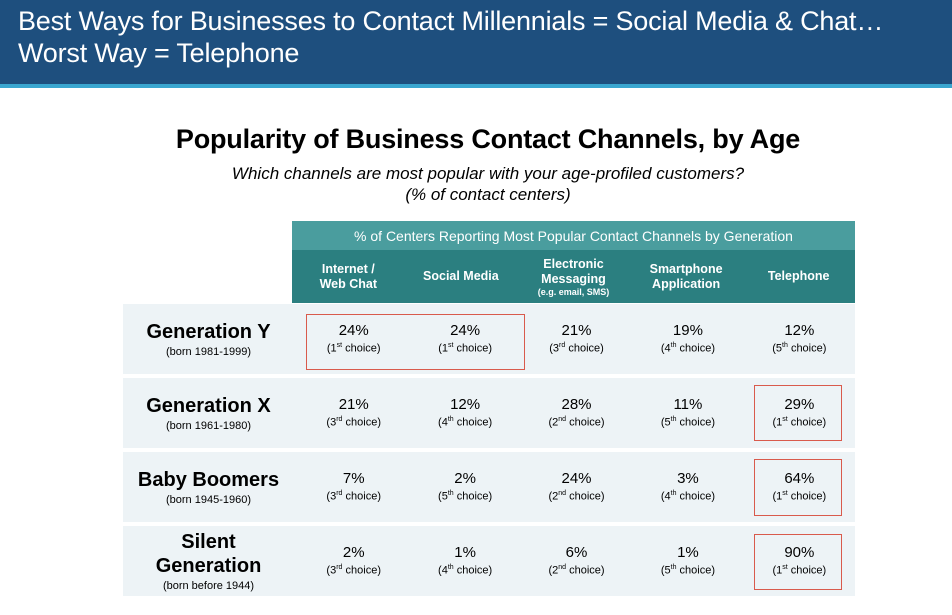 Image resolution: width=952 pixels, height=615 pixels. I want to click on column-header-line: Messaging, so click(573, 278).